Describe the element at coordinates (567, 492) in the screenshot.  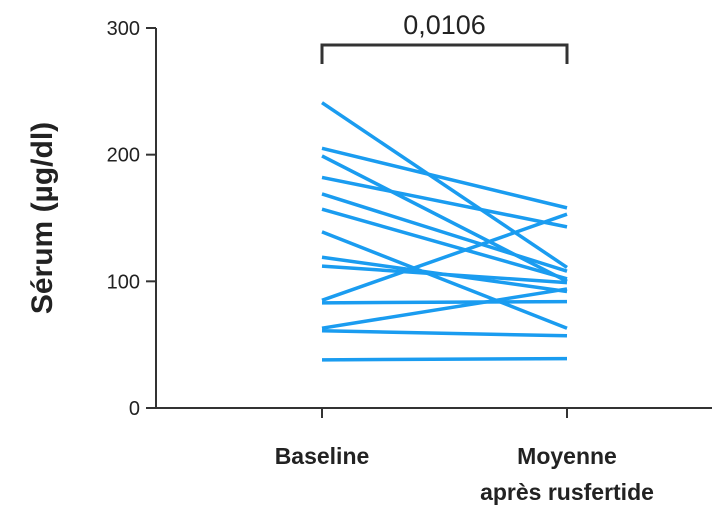
I see `x-category-label: après rusfertide` at that location.